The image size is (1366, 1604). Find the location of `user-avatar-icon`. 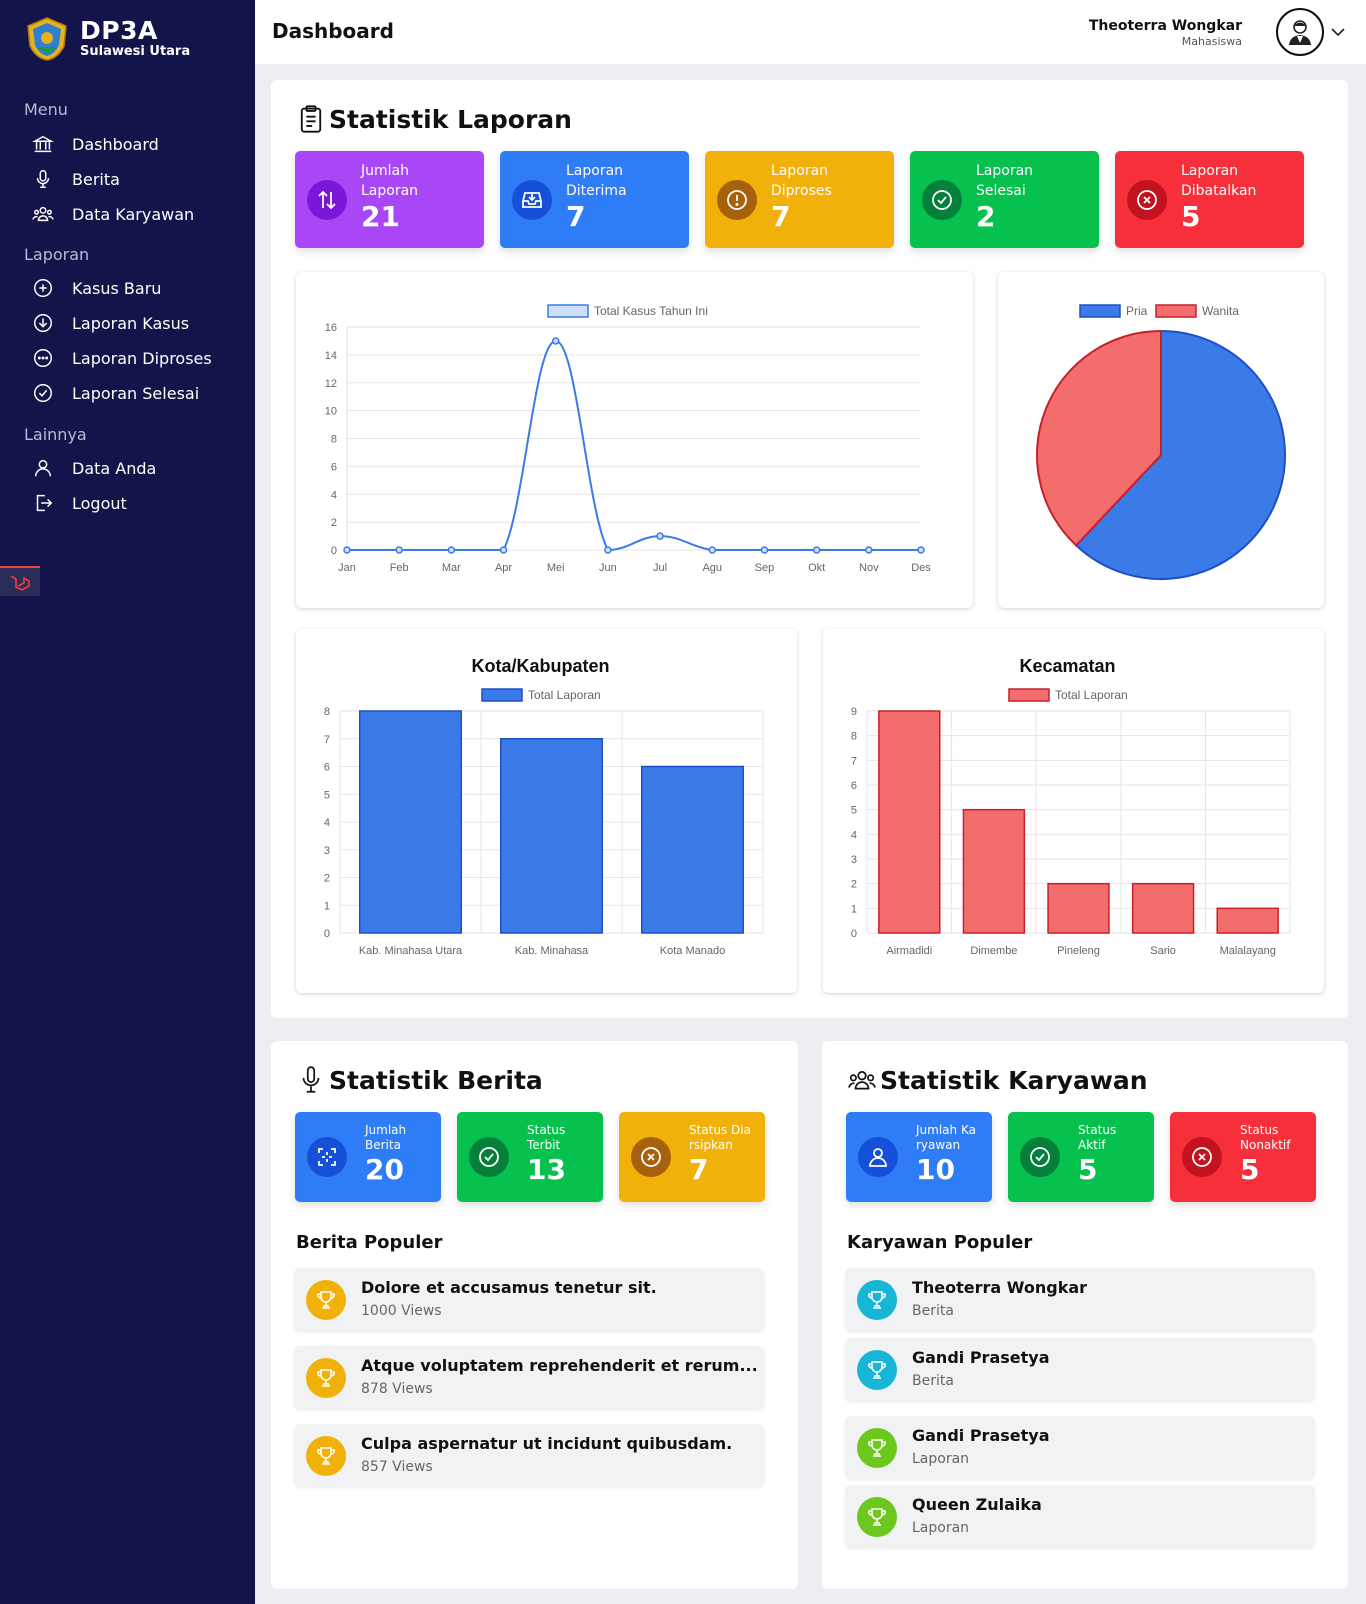

user-avatar-icon is located at coordinates (1300, 32).